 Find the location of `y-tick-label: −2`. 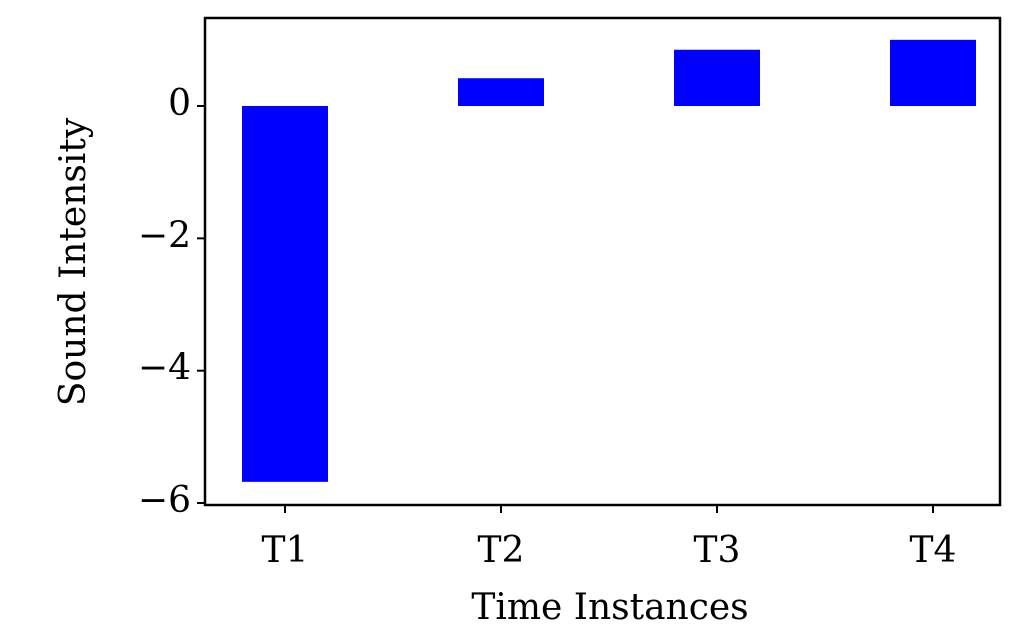

y-tick-label: −2 is located at coordinates (164, 235).